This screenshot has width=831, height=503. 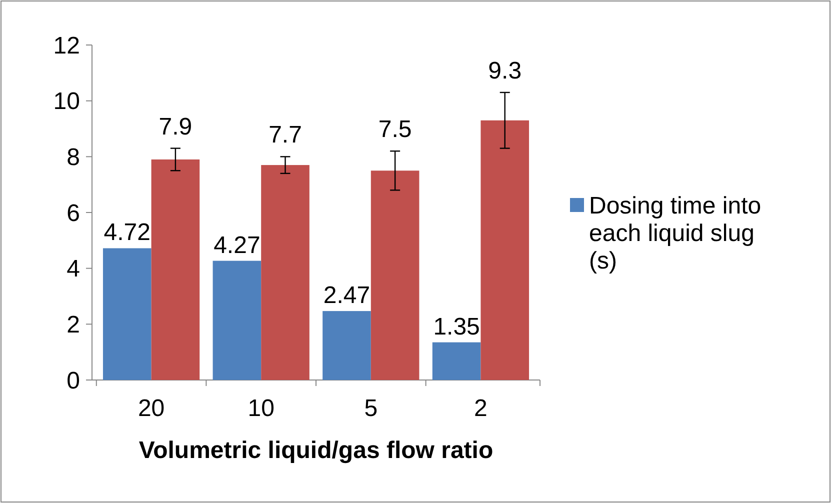 I want to click on data-label: 4.27, so click(x=237, y=245).